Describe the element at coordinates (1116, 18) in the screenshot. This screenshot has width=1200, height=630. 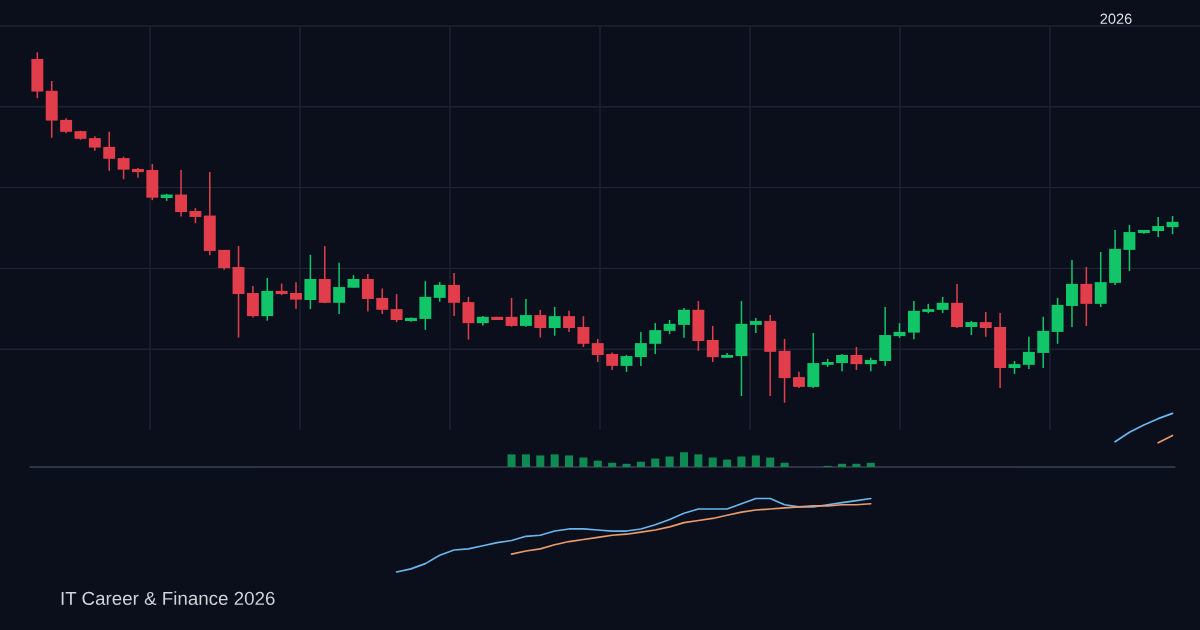
I see `text: 2026` at that location.